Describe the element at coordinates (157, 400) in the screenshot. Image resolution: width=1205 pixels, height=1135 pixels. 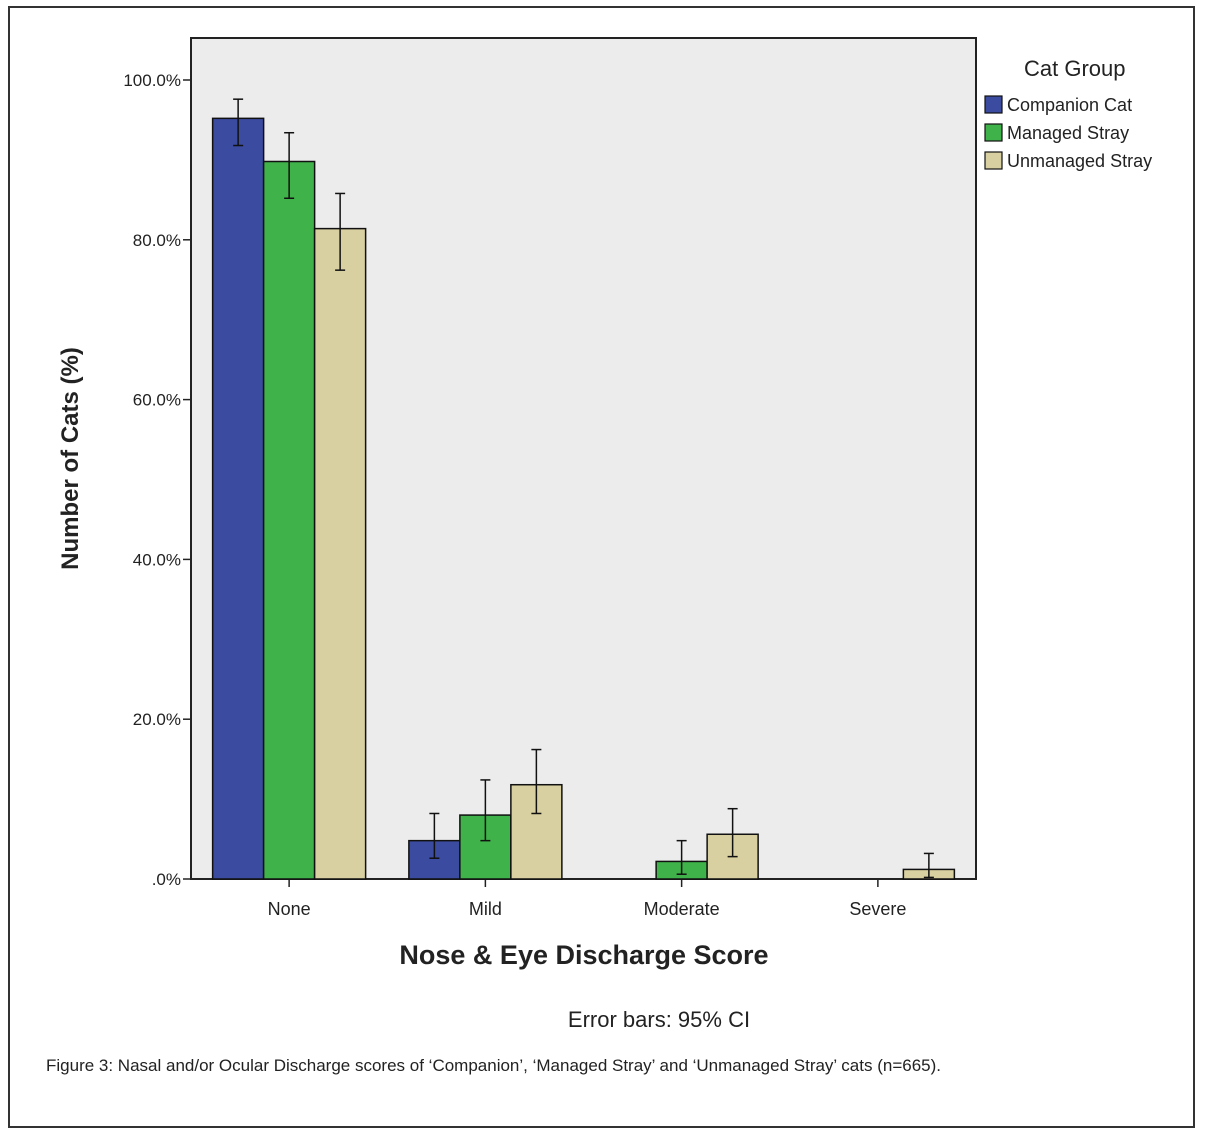
I see `y-tick-label: 60.0%` at that location.